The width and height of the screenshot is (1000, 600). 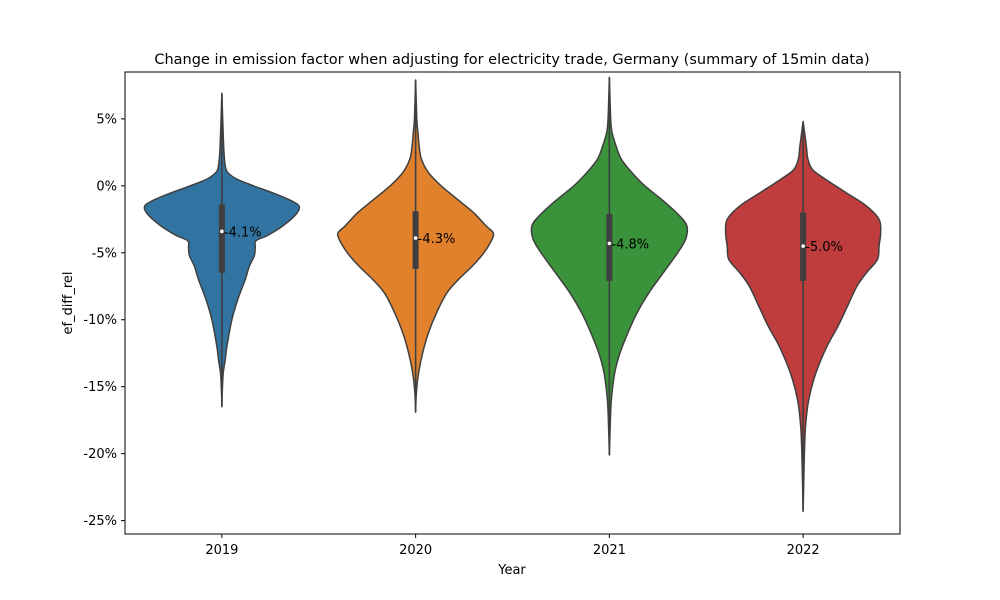 What do you see at coordinates (803, 550) in the screenshot?
I see `x-tick-label: 2022` at bounding box center [803, 550].